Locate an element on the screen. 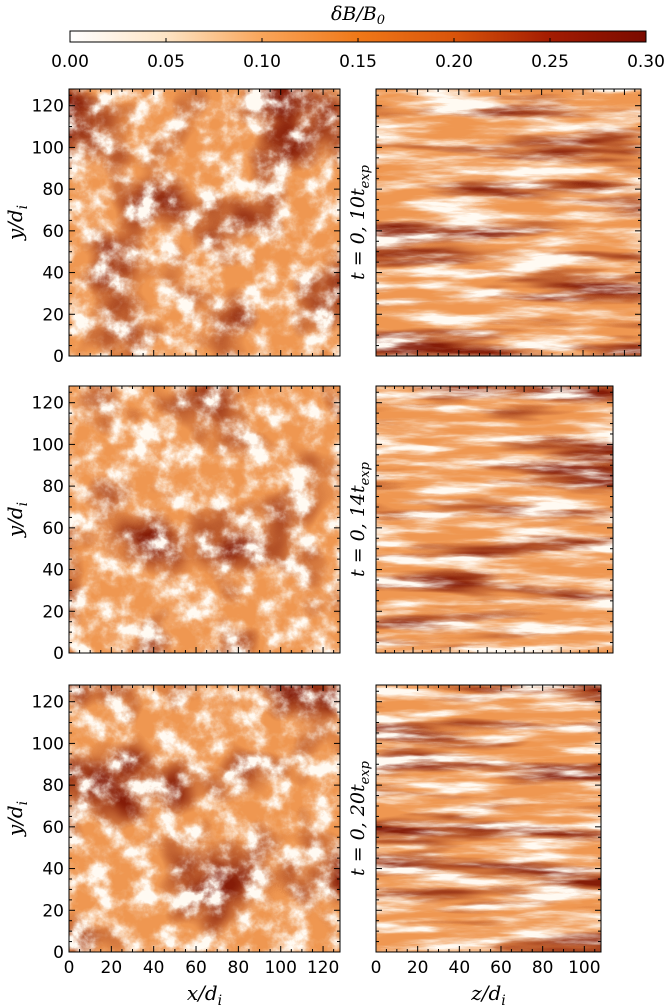  yz-panel-2: t = 0, 14texp is located at coordinates (480, 519).